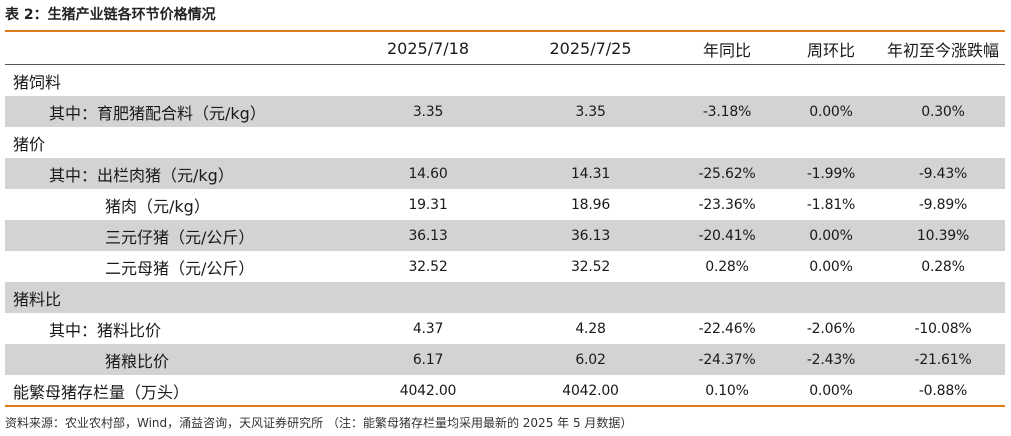 This screenshot has width=1011, height=436. What do you see at coordinates (942, 50) in the screenshot?
I see `header-cell: 年初至今涨跌幅` at bounding box center [942, 50].